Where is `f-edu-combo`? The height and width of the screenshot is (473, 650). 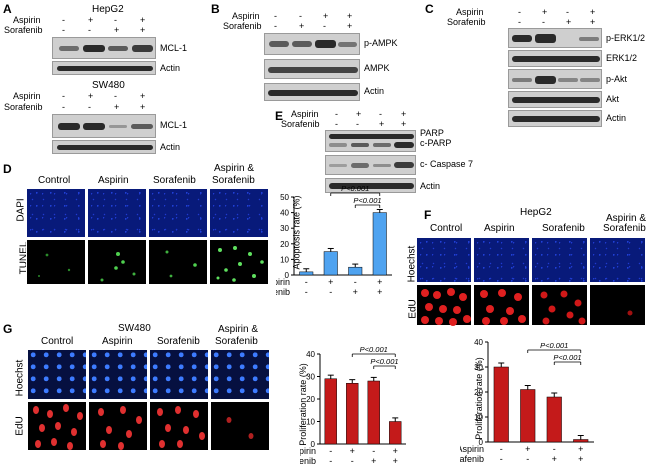 f-edu-combo is located at coordinates (617, 305).